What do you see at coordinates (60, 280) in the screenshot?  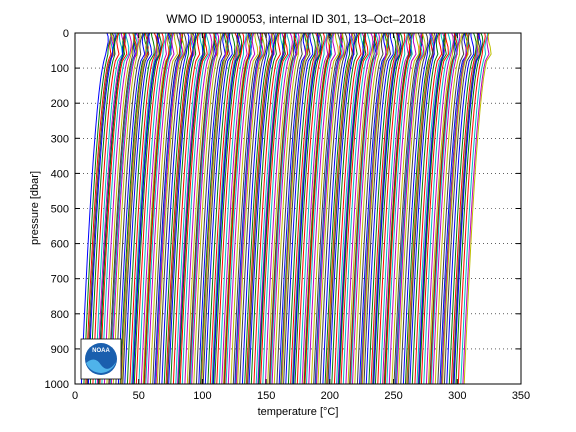 I see `y-tick-label: 700` at bounding box center [60, 280].